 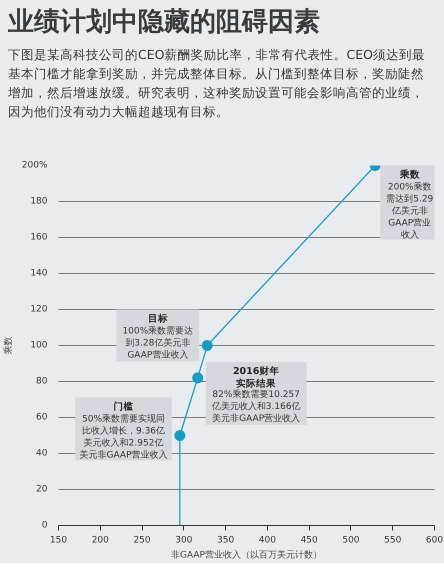 What do you see at coordinates (101, 541) in the screenshot?
I see `x-tick-label: 200` at bounding box center [101, 541].